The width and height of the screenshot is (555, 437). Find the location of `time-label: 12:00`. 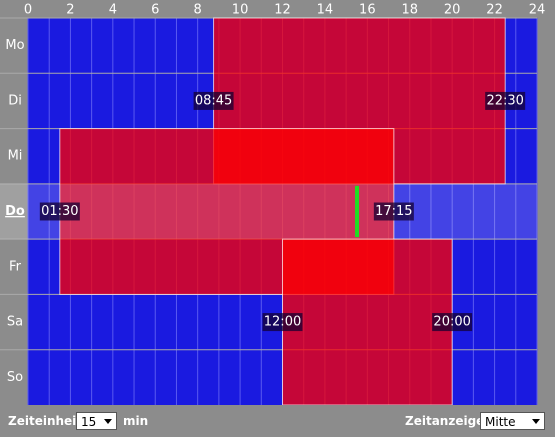

time-label: 12:00 is located at coordinates (282, 322).